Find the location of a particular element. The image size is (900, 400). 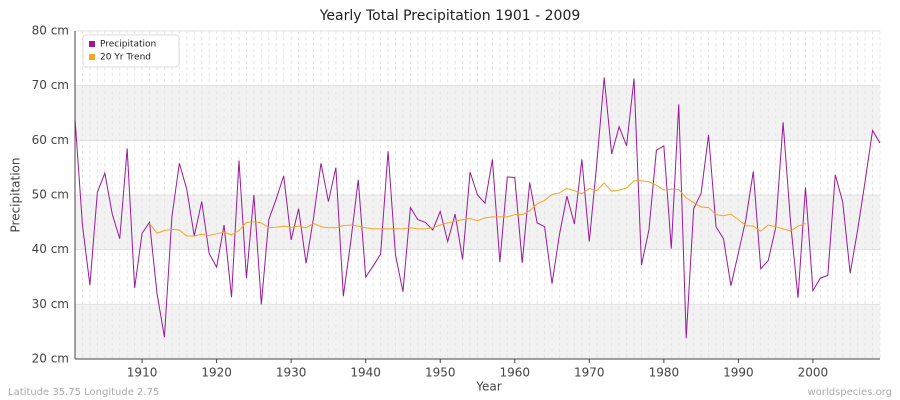

x-axis-label: Year is located at coordinates (488, 387).